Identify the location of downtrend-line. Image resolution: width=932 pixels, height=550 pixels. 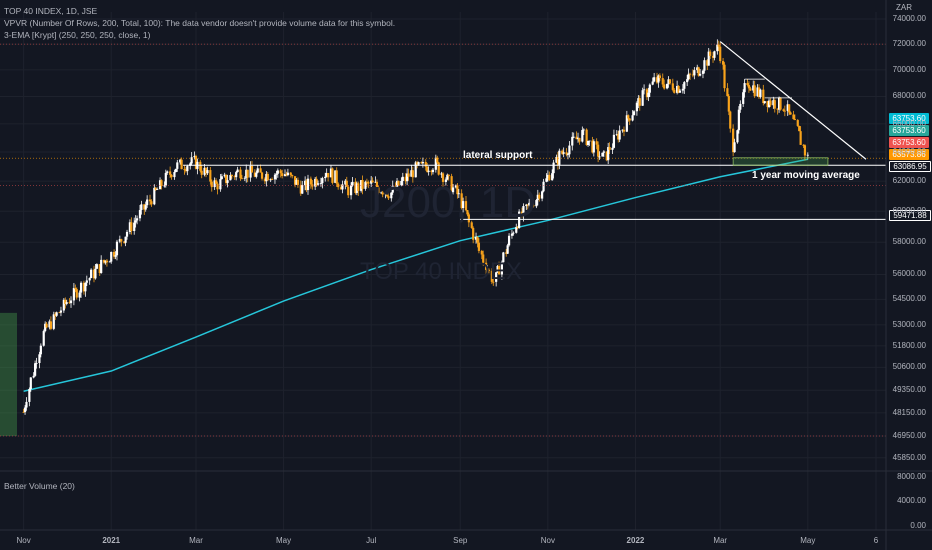
(793, 100).